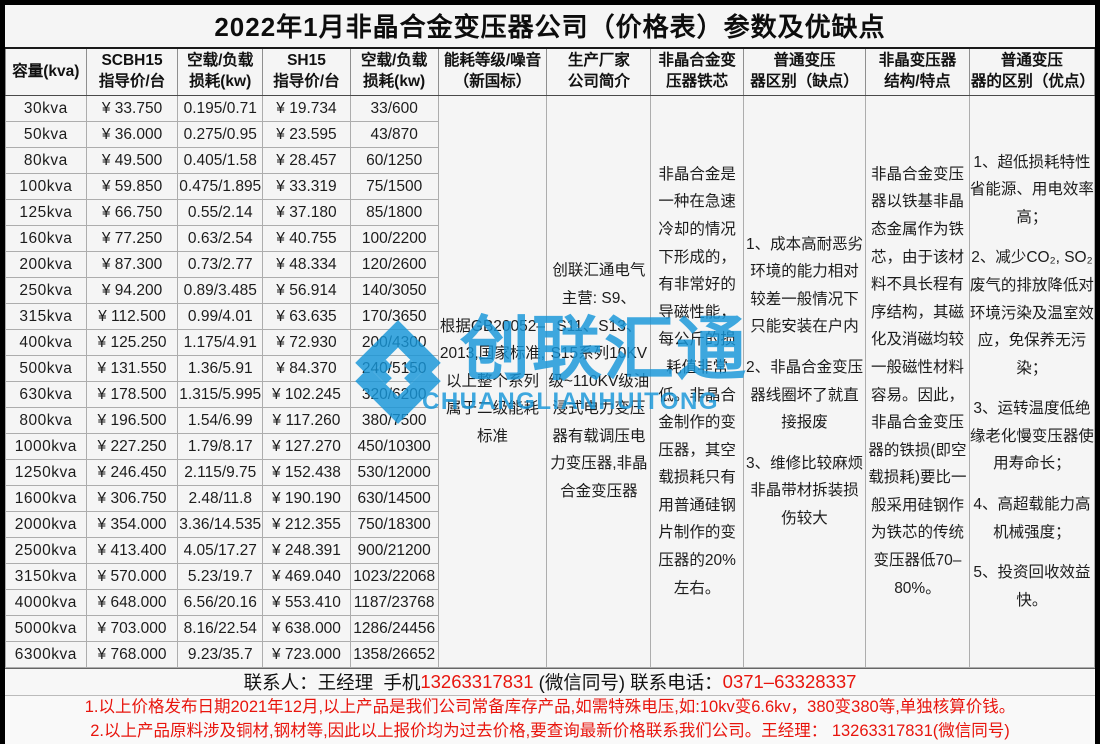 The width and height of the screenshot is (1100, 744). What do you see at coordinates (306, 290) in the screenshot?
I see `sh15-price-cell: ¥ 56.914` at bounding box center [306, 290].